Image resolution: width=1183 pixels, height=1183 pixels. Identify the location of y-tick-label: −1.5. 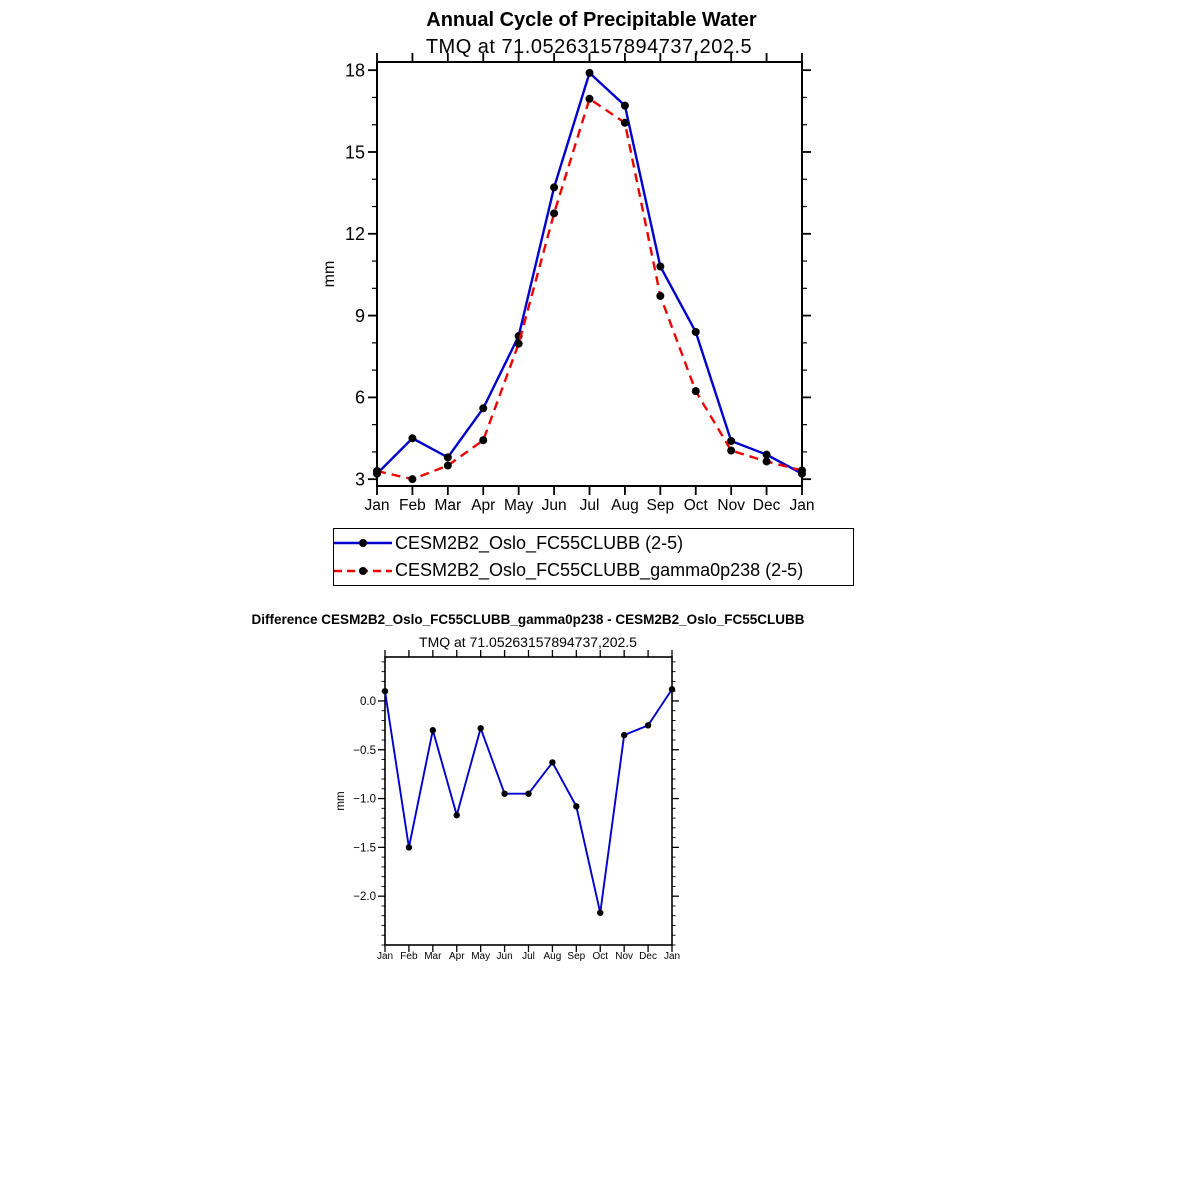
(364, 848).